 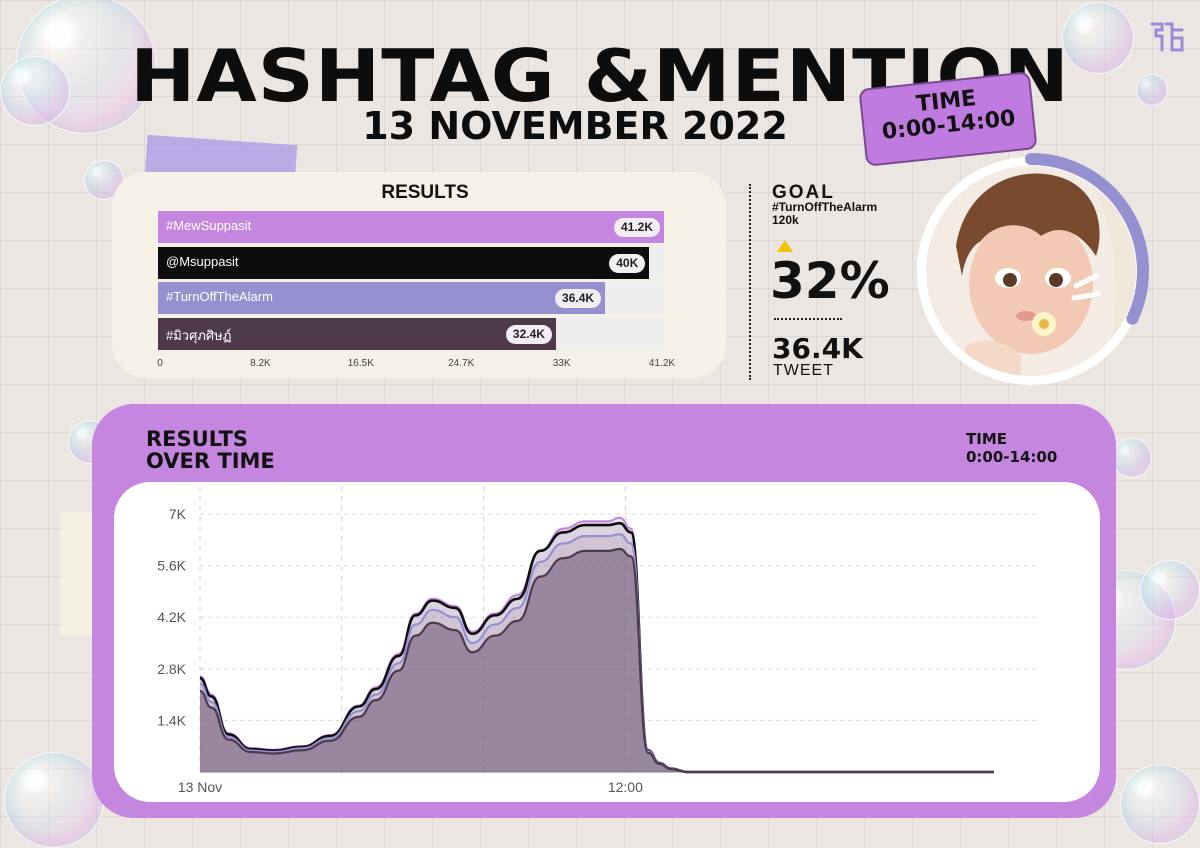 I want to click on bar-row: @Msuppasit 40K, so click(x=411, y=262).